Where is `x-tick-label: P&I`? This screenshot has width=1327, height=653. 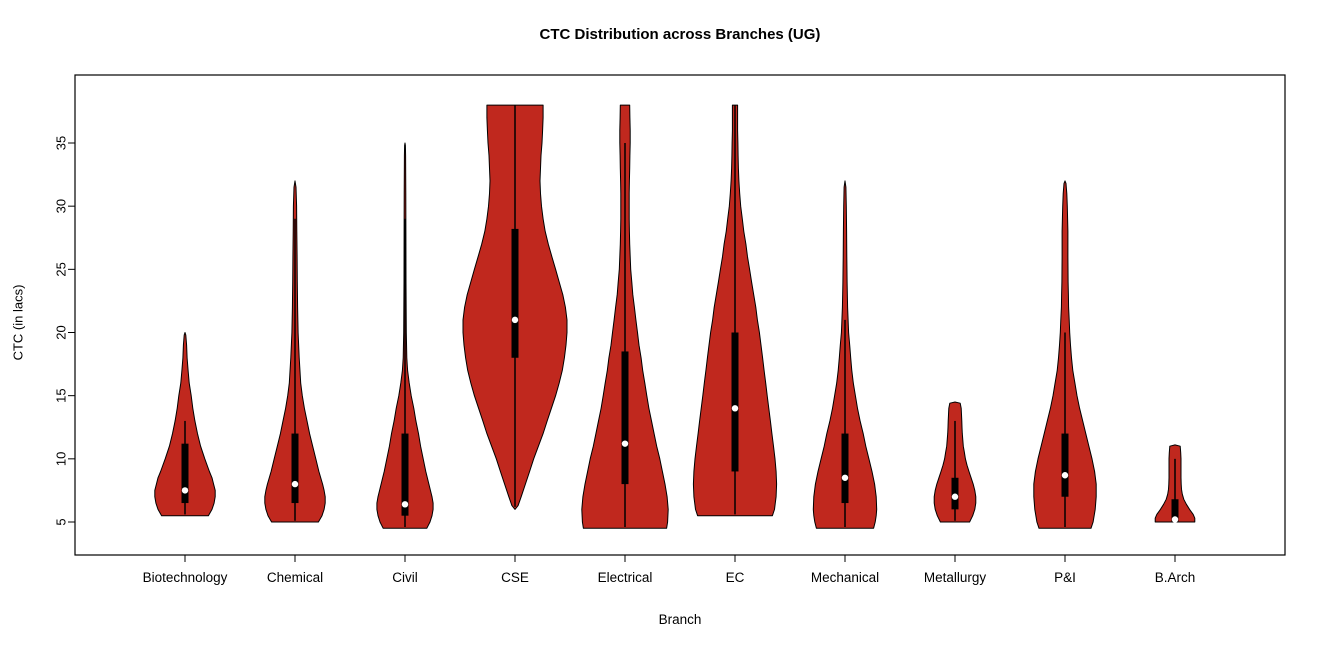
x-tick-label: P&I is located at coordinates (1065, 577).